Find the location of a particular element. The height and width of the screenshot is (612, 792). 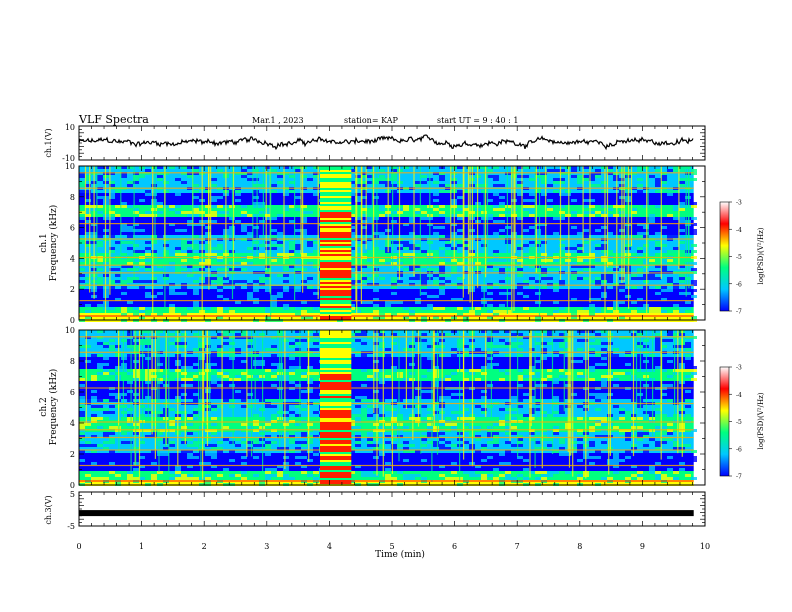

spectrogram-narrowband-line is located at coordinates (386, 316).